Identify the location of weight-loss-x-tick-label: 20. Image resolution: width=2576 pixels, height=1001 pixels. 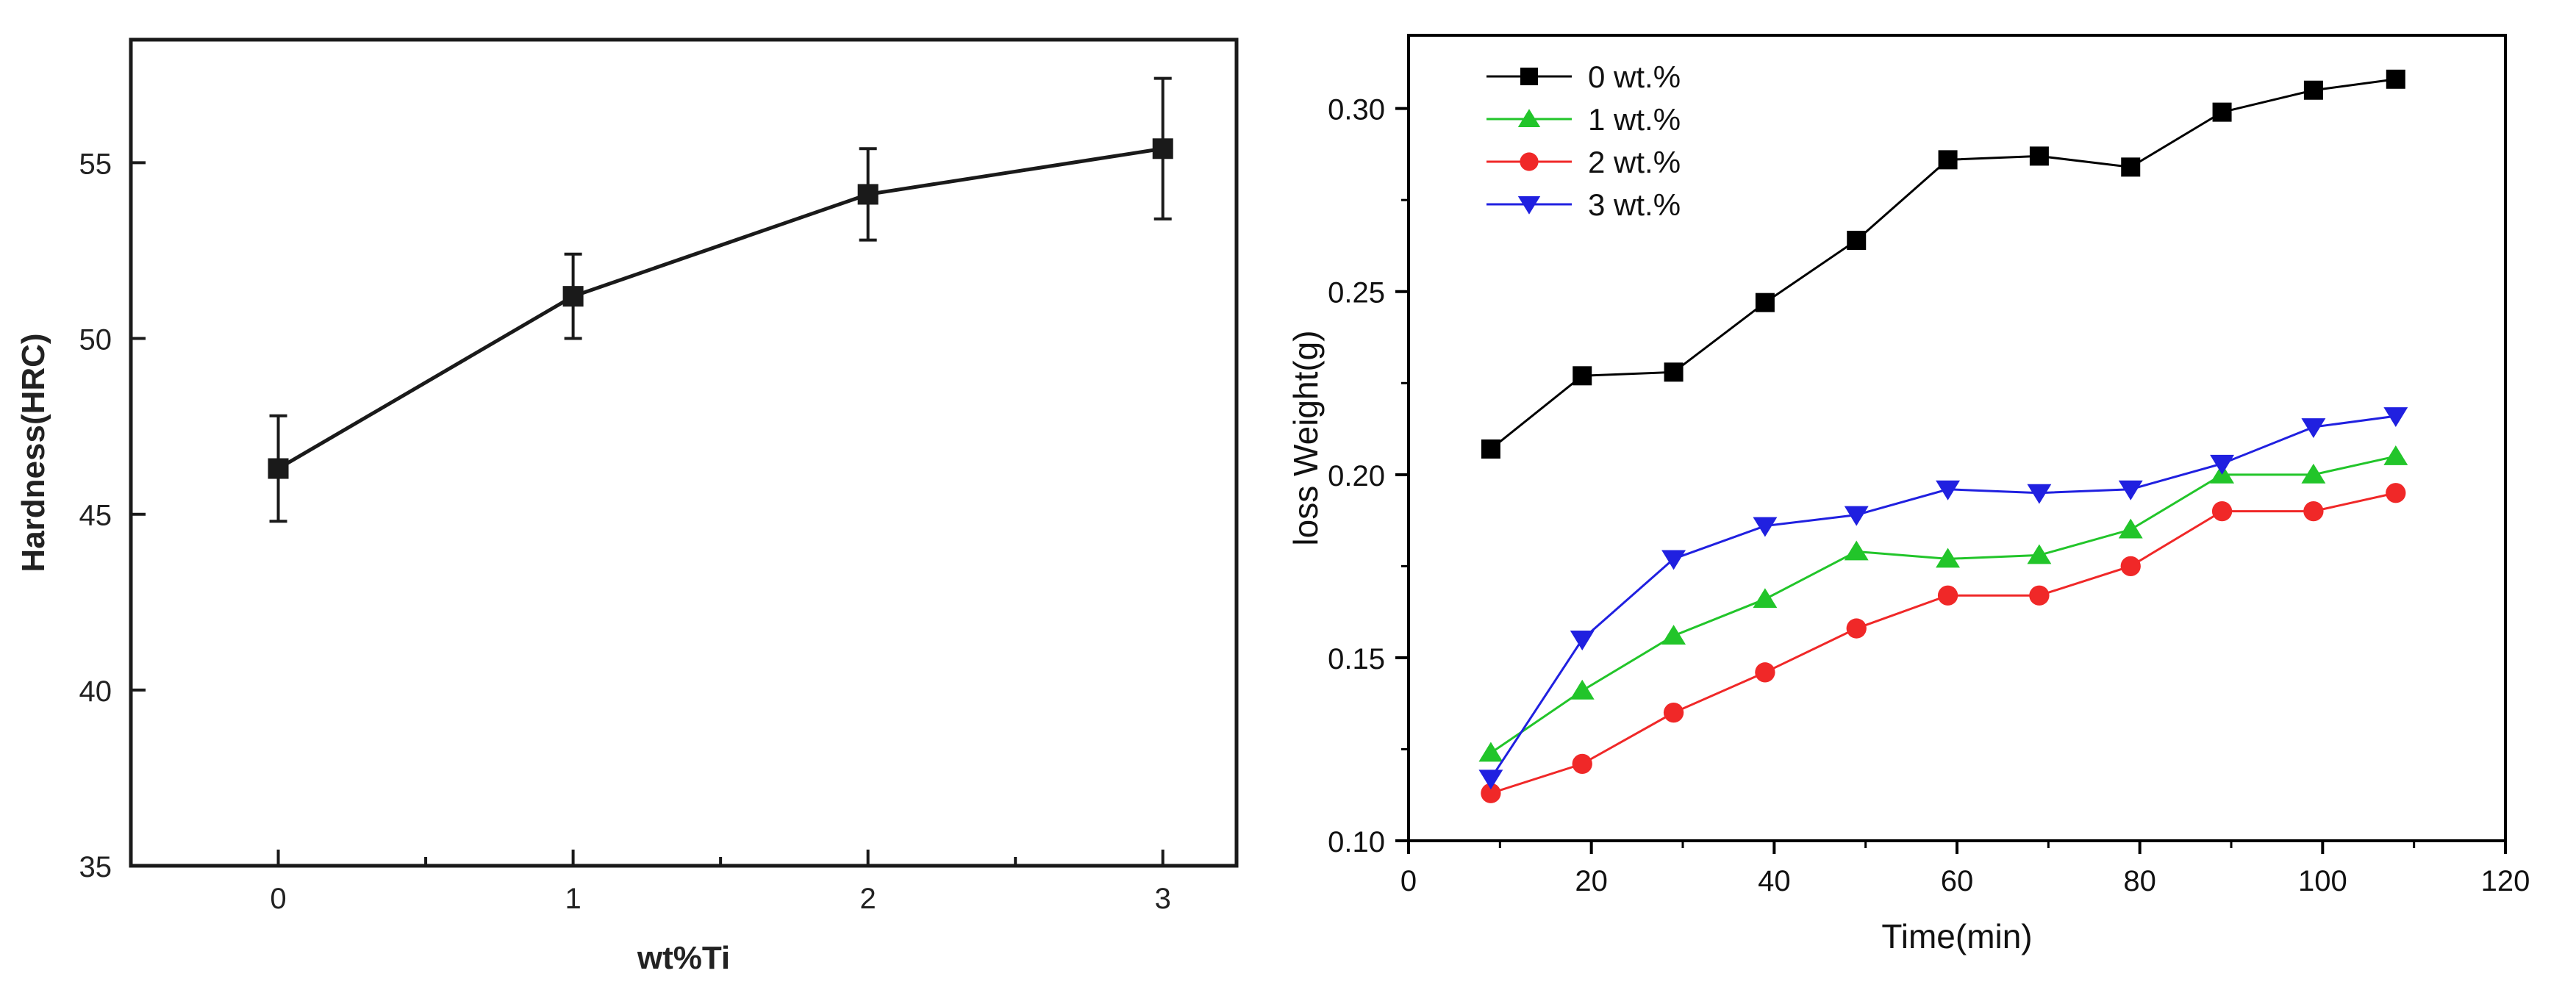
(1591, 881).